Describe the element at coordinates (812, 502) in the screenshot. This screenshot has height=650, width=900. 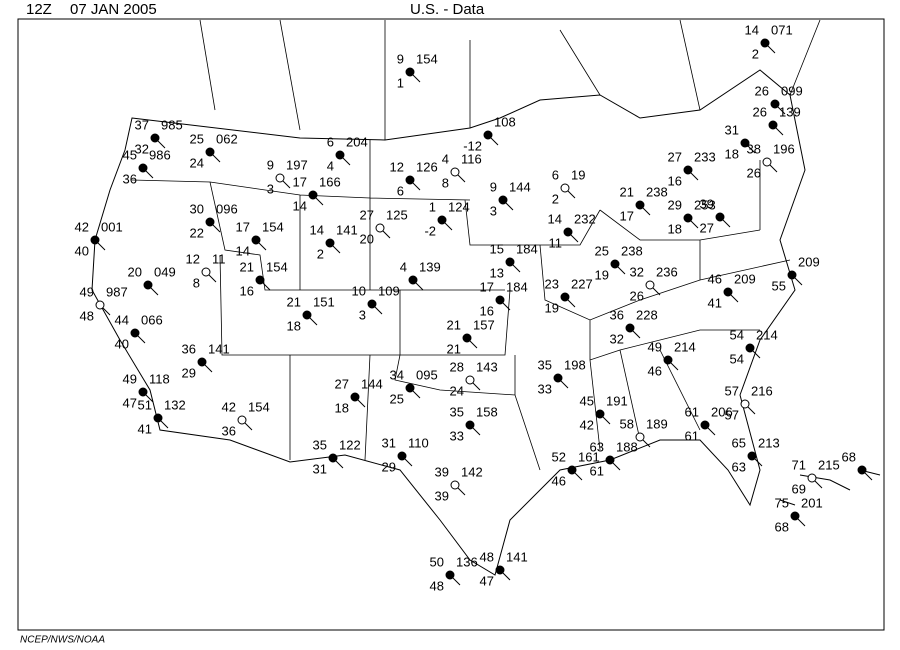
I see `station-pressure: 201` at that location.